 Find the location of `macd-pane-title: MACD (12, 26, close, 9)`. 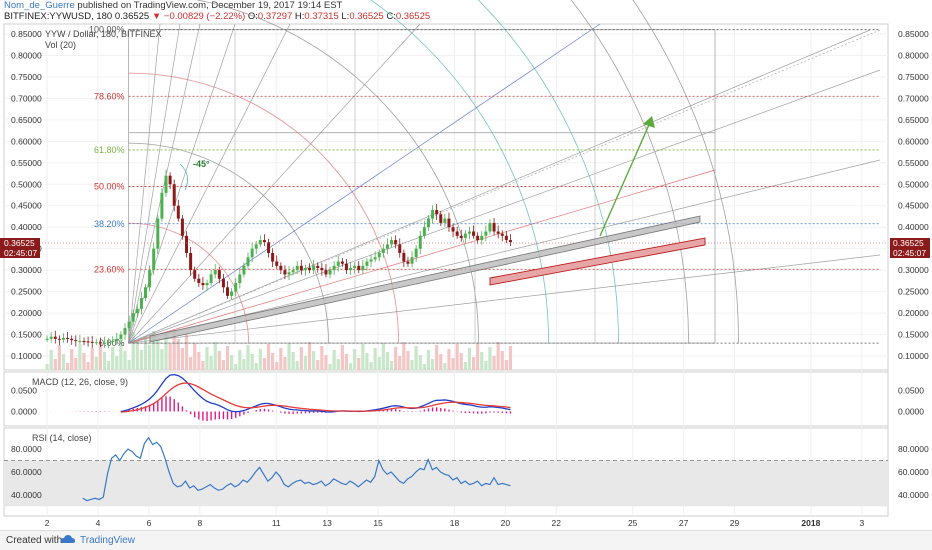

macd-pane-title: MACD (12, 26, close, 9) is located at coordinates (80, 382).